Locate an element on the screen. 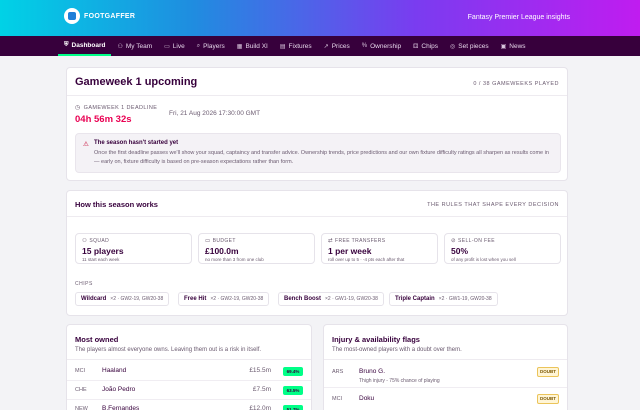 The height and width of the screenshot is (410, 640). deadline-label: ◷ GAMEWEEK 1 DEADLINE is located at coordinates (116, 108).